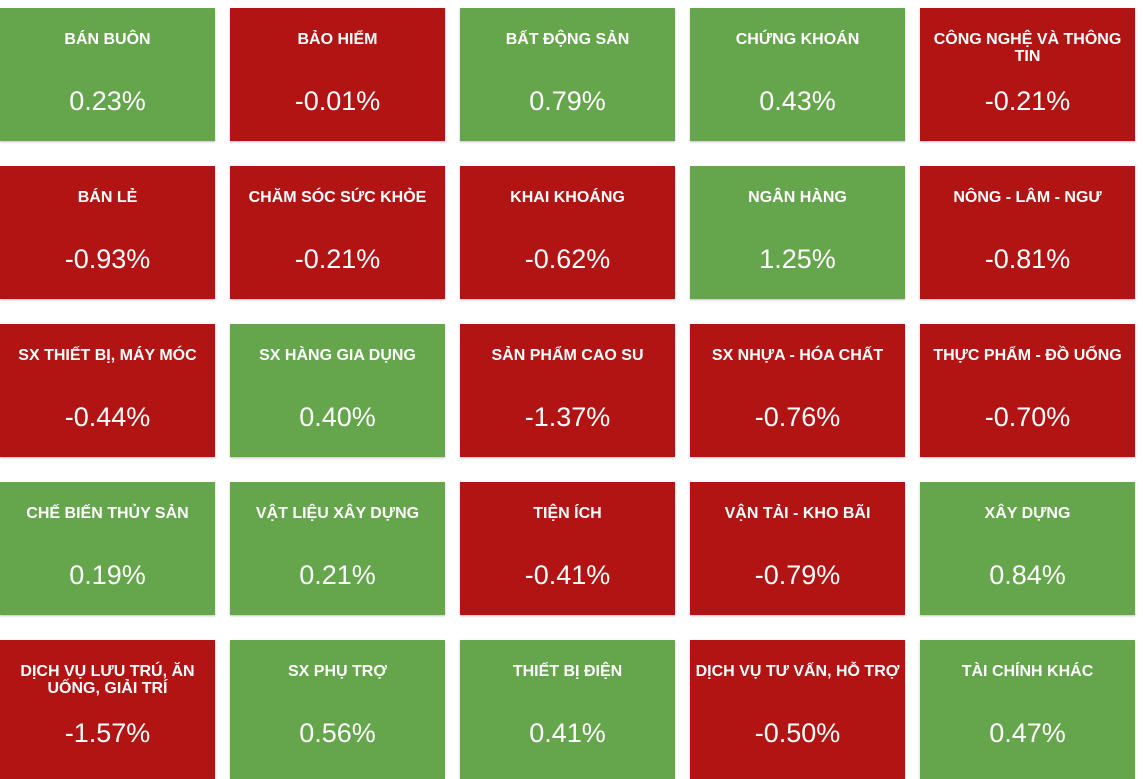  I want to click on sector-name: SX HÀNG GIA DỤNG, so click(337, 355).